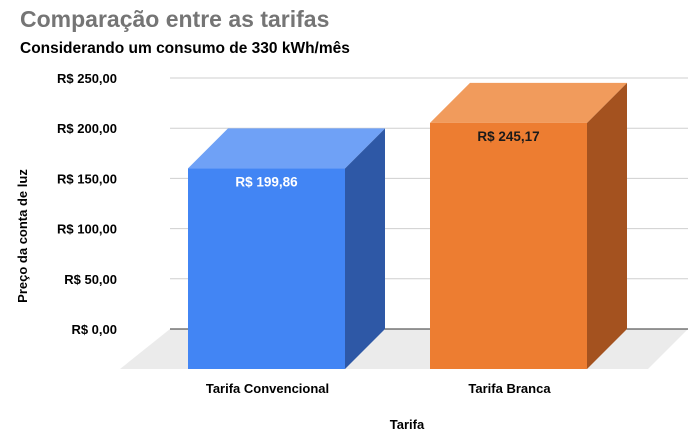 Image resolution: width=695 pixels, height=438 pixels. I want to click on x-tick-label: Tarifa Branca, so click(509, 388).